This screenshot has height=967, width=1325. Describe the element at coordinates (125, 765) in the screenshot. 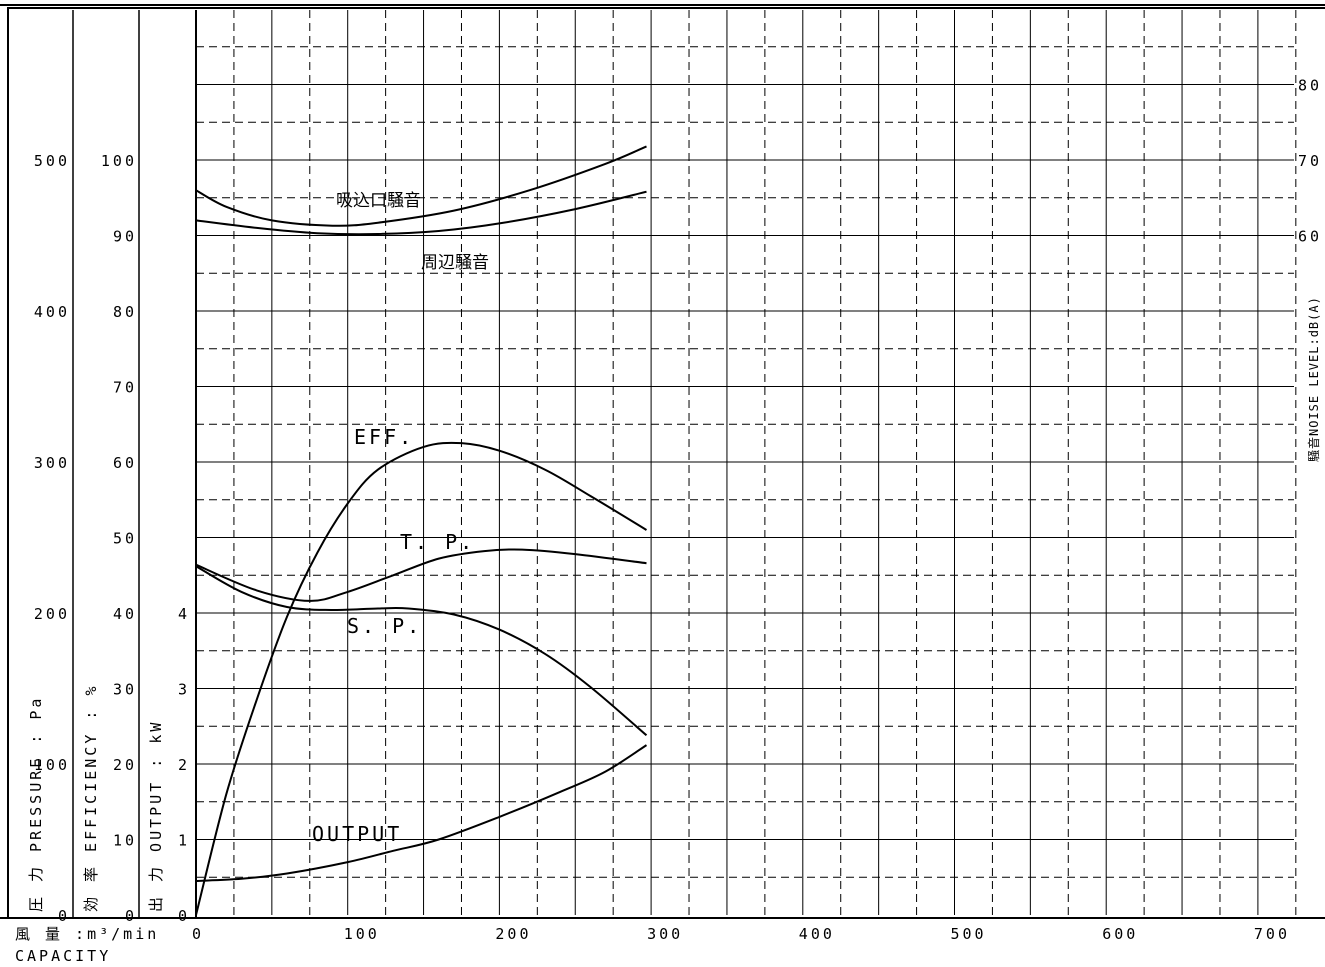

I see `efficiency-tick-label: 20` at that location.